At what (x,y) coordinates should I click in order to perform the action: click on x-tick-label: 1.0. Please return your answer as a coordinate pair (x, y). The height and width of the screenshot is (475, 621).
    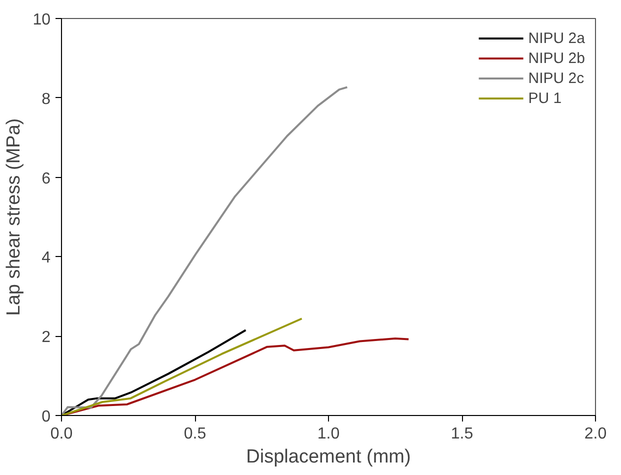
    Looking at the image, I should click on (328, 434).